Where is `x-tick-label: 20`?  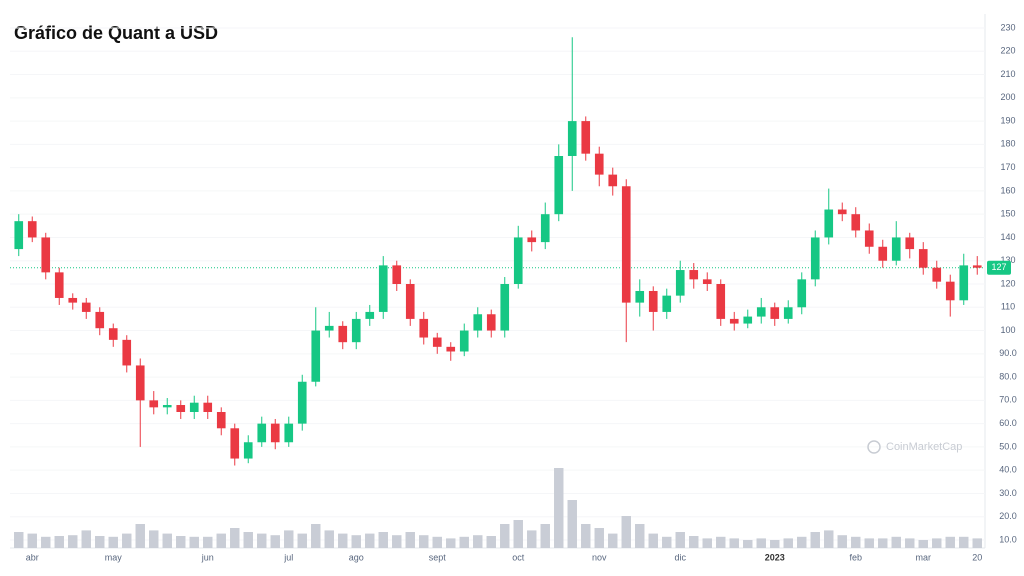
x-tick-label: 20 is located at coordinates (977, 557).